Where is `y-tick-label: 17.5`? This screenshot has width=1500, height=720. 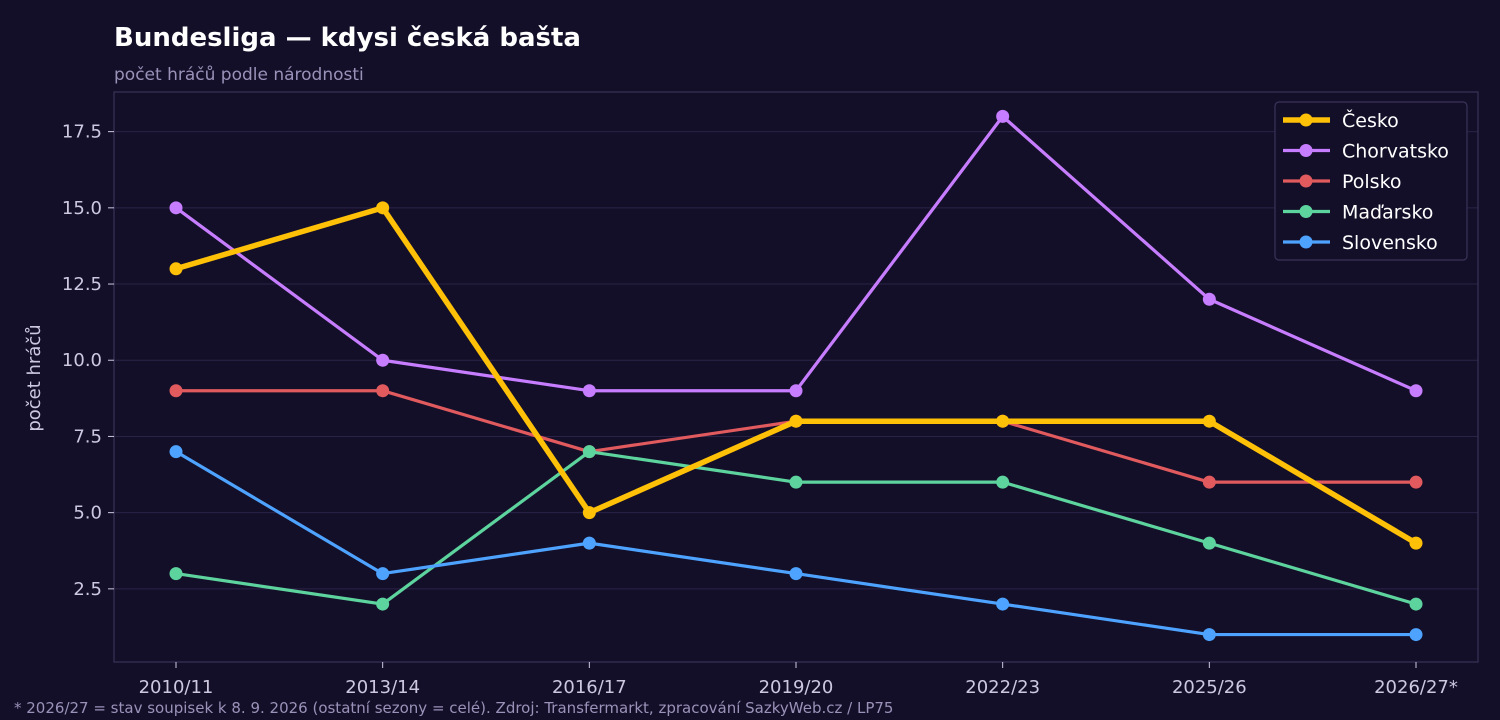 y-tick-label: 17.5 is located at coordinates (82, 132).